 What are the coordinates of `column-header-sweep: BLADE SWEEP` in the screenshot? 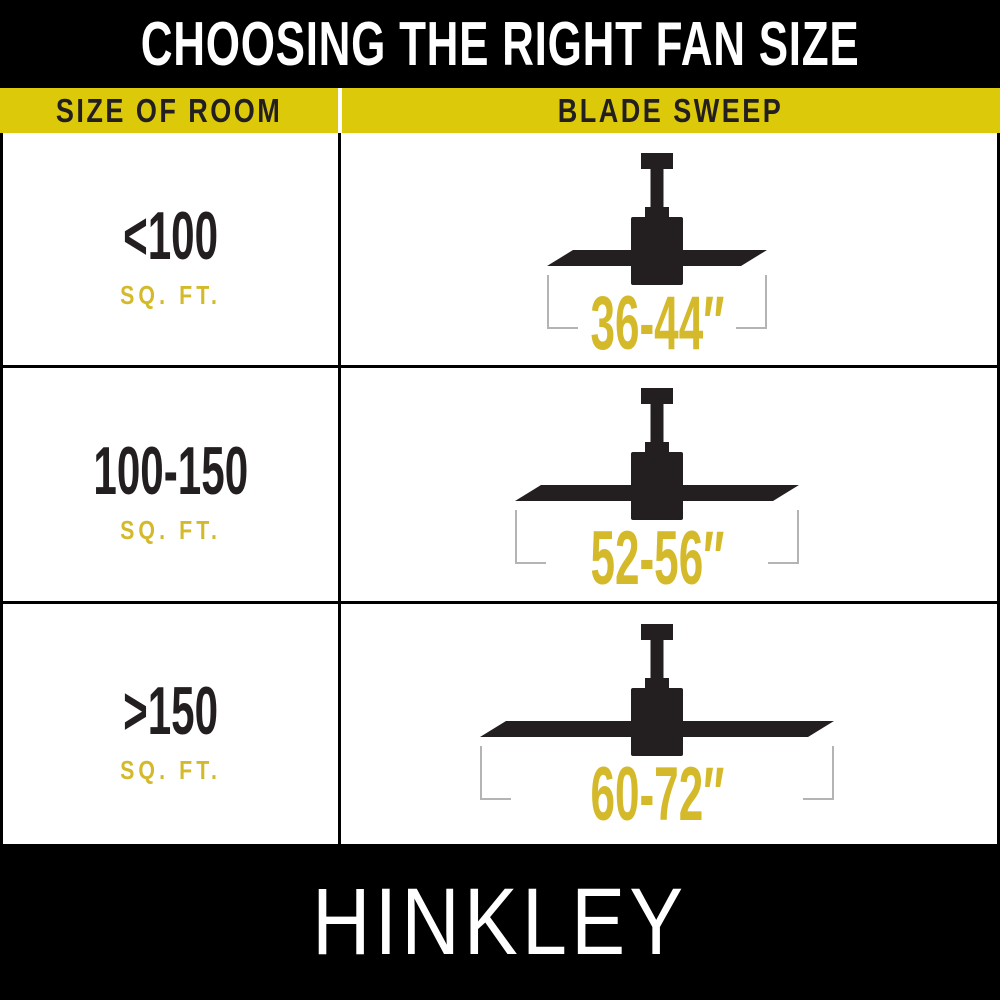 It's located at (671, 110).